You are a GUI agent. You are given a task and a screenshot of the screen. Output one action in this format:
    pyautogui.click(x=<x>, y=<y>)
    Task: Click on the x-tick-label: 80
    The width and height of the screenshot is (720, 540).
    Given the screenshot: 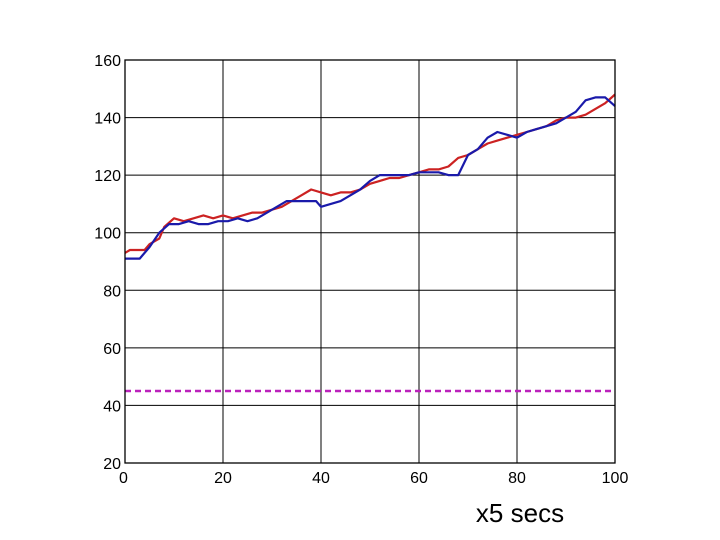 What is the action you would take?
    pyautogui.click(x=517, y=478)
    